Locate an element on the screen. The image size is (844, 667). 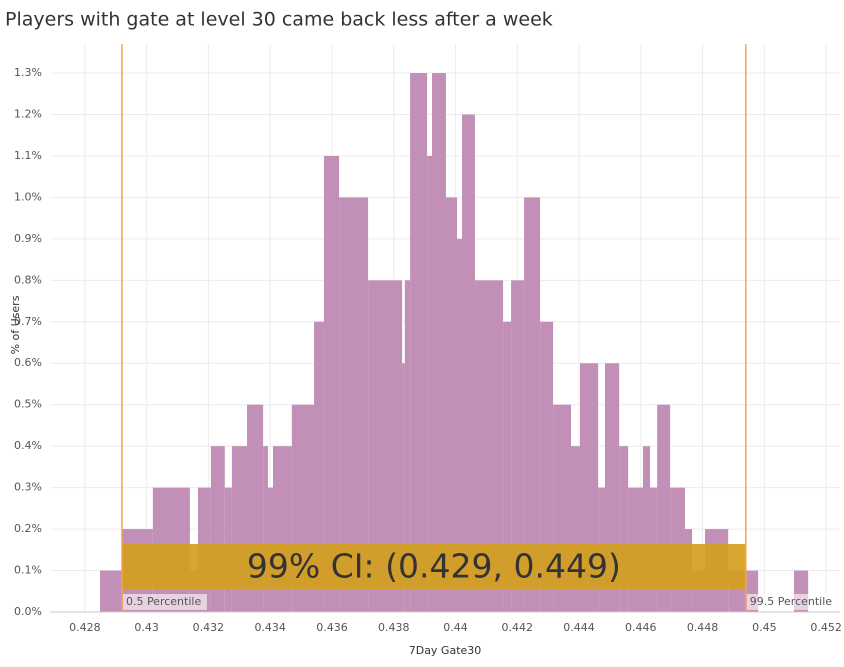
y-tick-label: 1.2% is located at coordinates (28, 113).